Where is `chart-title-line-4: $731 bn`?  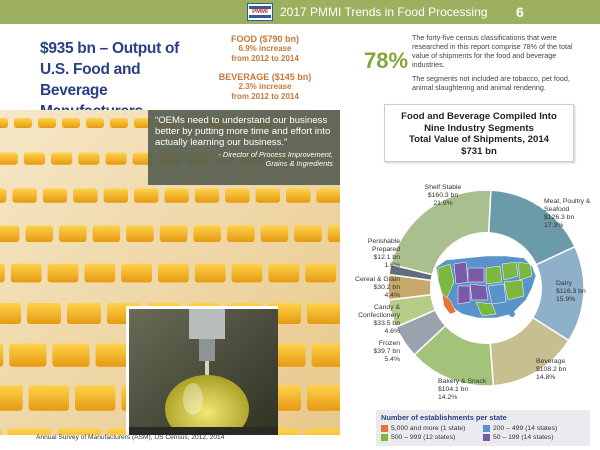
chart-title-line-4: $731 bn is located at coordinates (479, 151).